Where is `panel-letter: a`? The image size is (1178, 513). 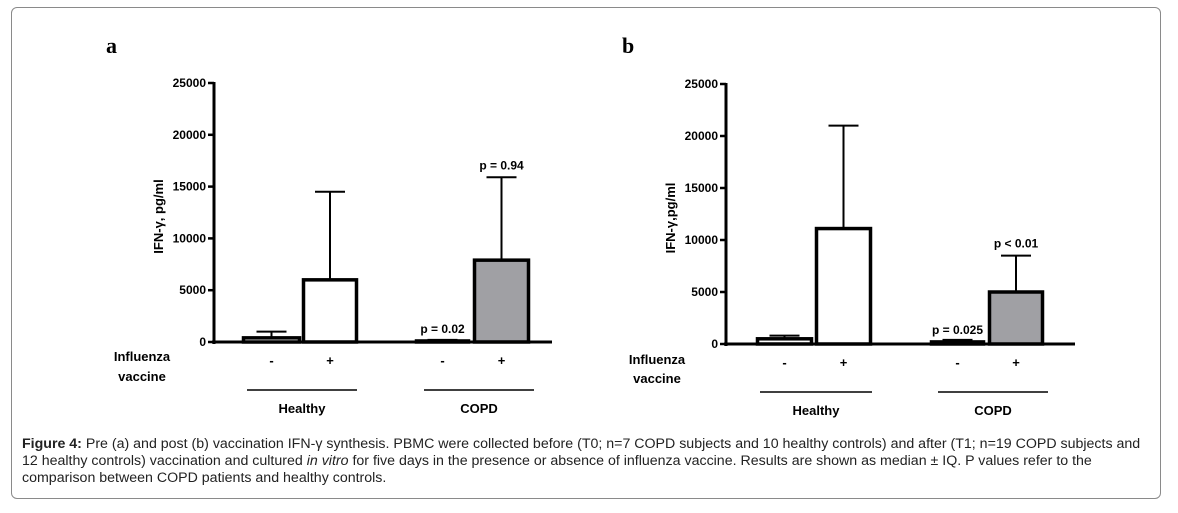 panel-letter: a is located at coordinates (111, 45).